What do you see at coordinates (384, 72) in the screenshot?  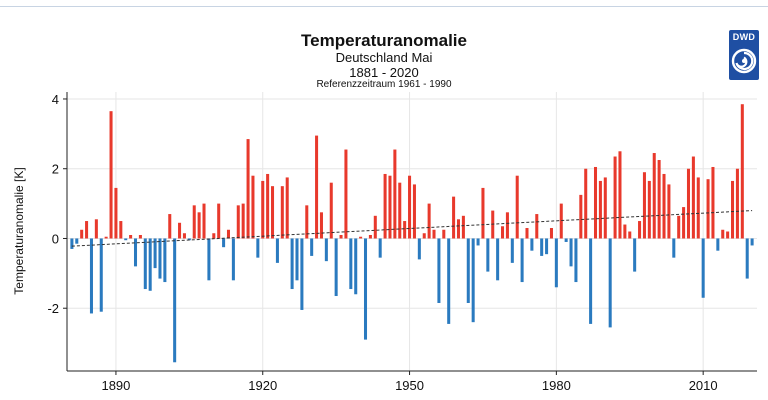 I see `chart-period: 1881 - 2020` at bounding box center [384, 72].